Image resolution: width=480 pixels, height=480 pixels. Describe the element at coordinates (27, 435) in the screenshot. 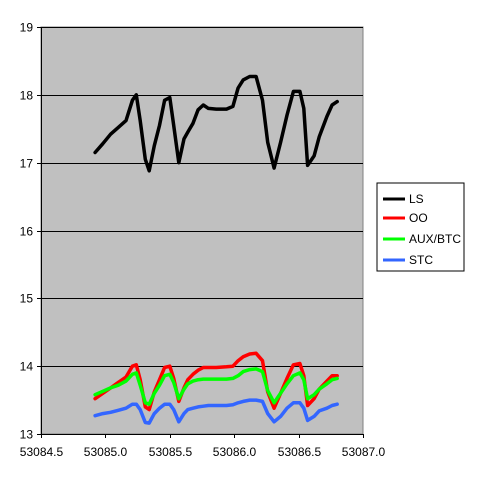

I see `y-tick-label: 13` at that location.